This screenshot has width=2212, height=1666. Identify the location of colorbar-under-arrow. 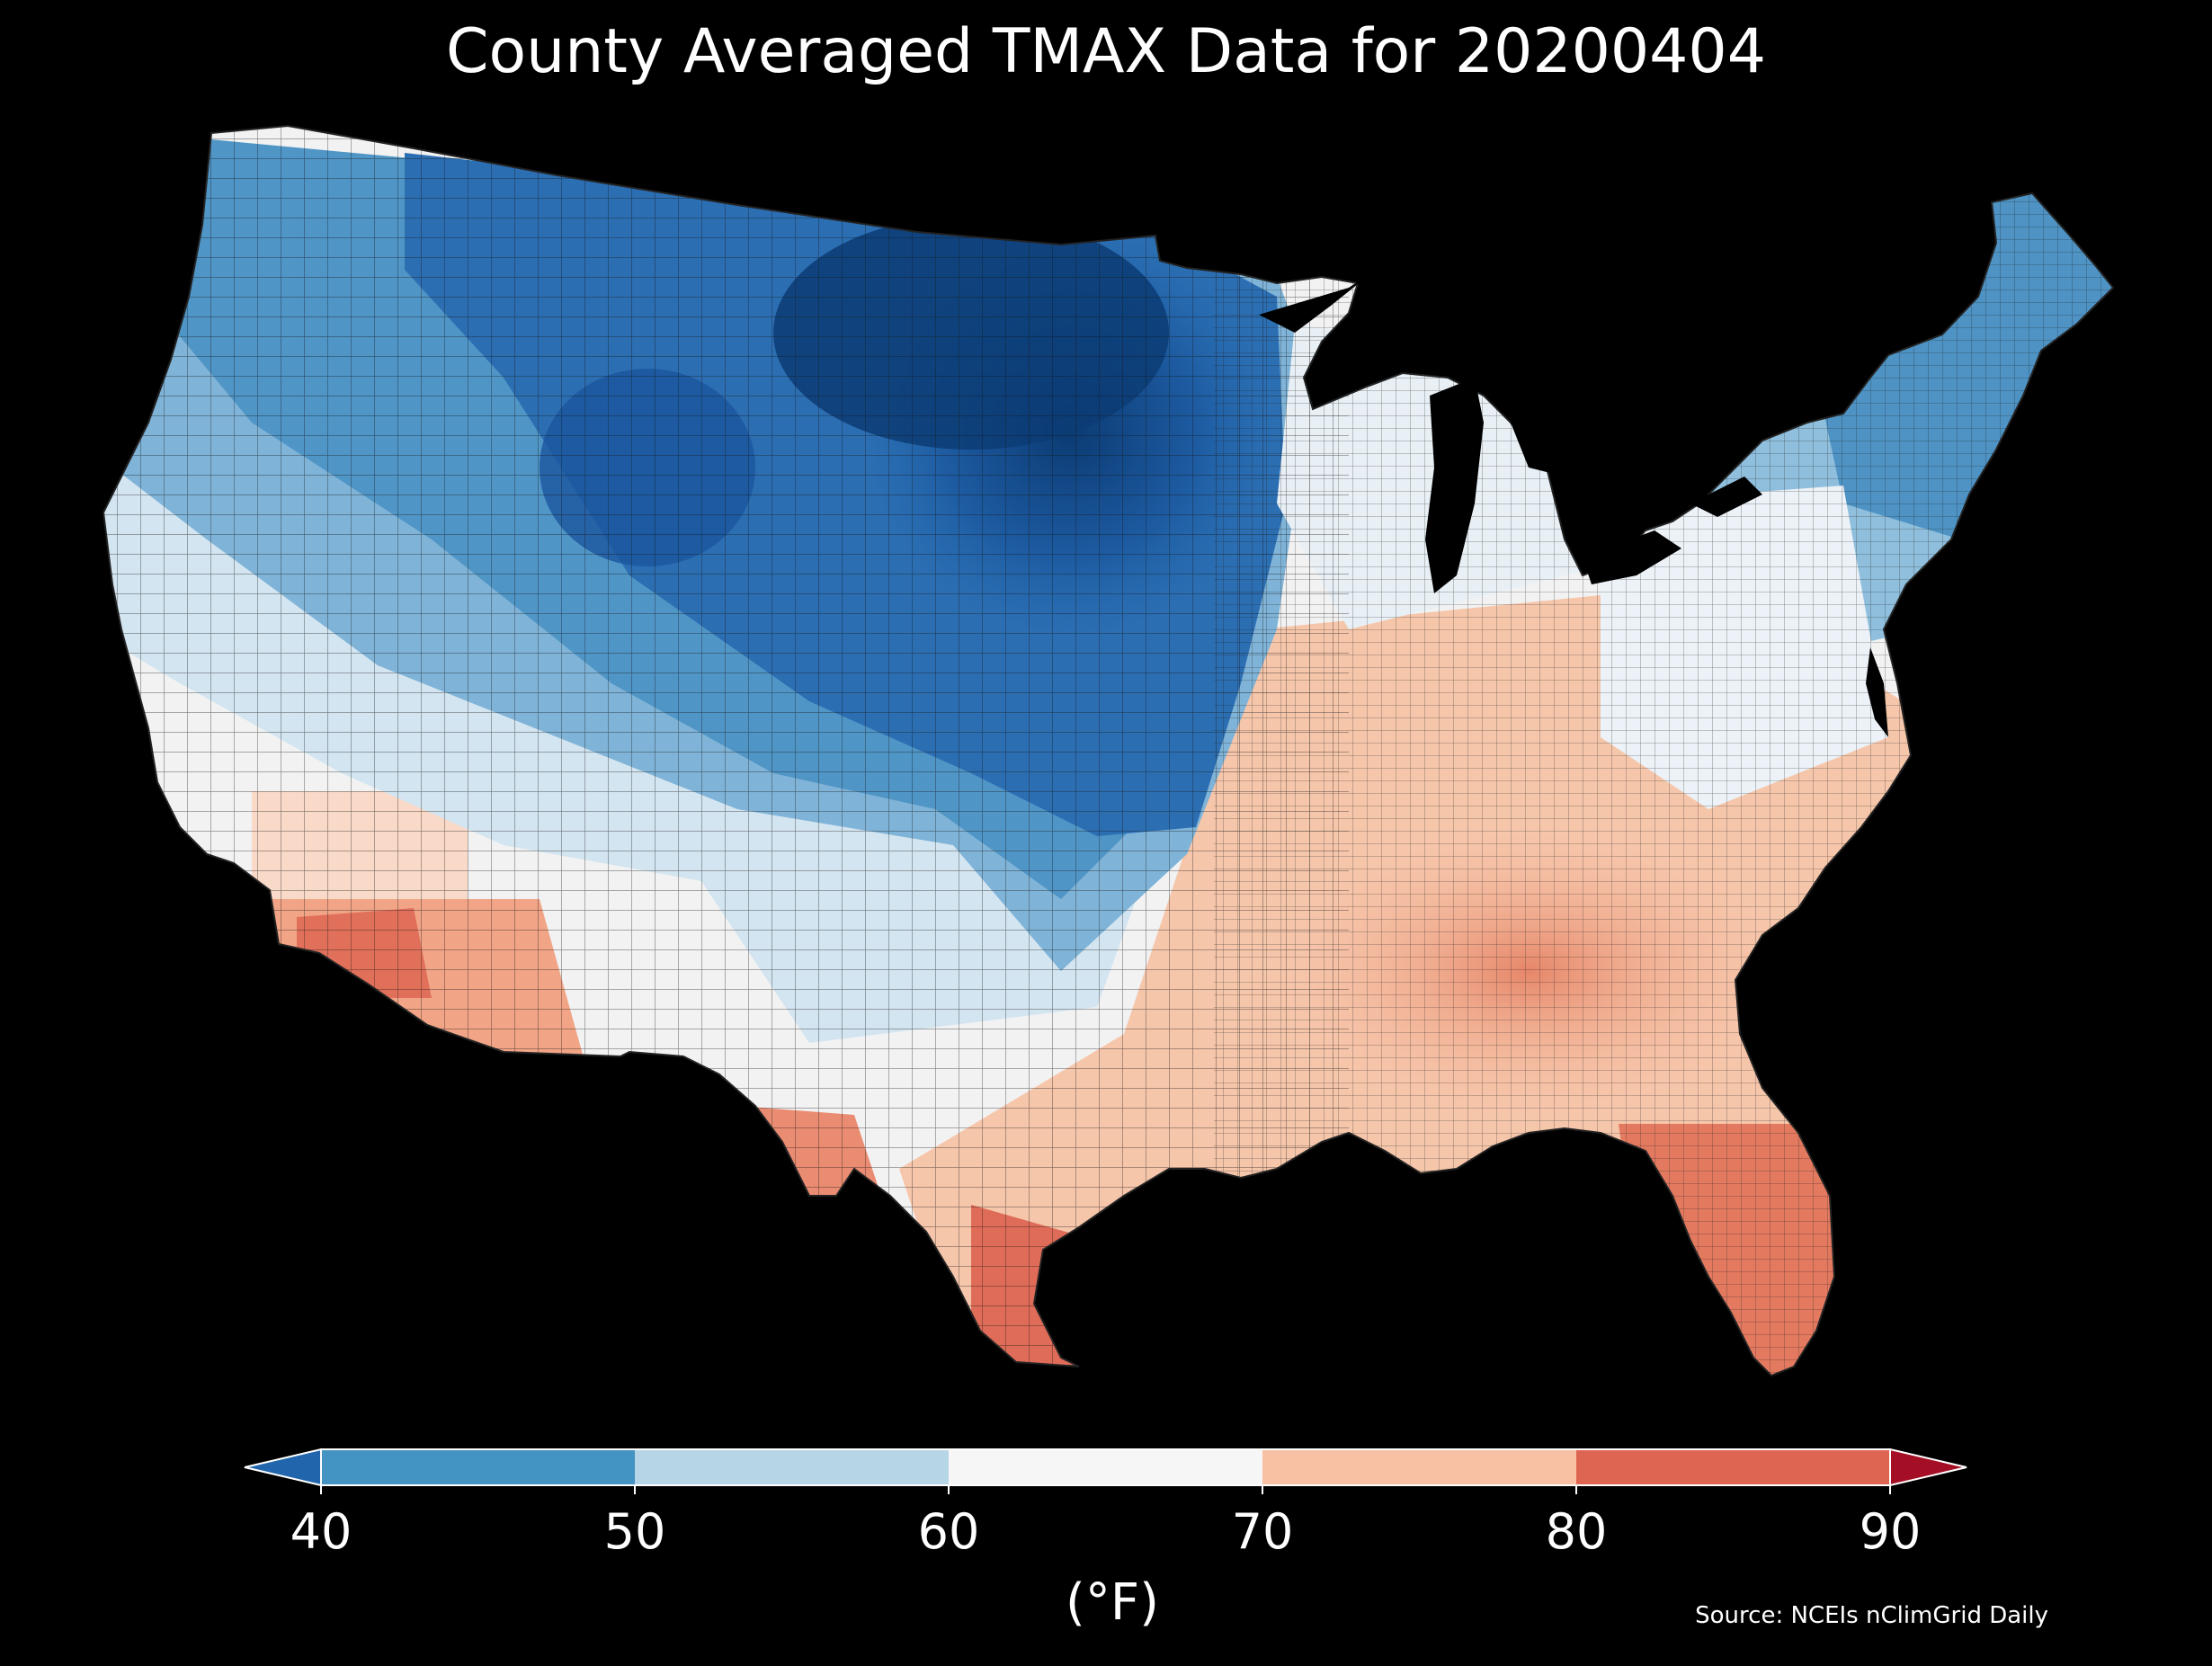
(283, 1468).